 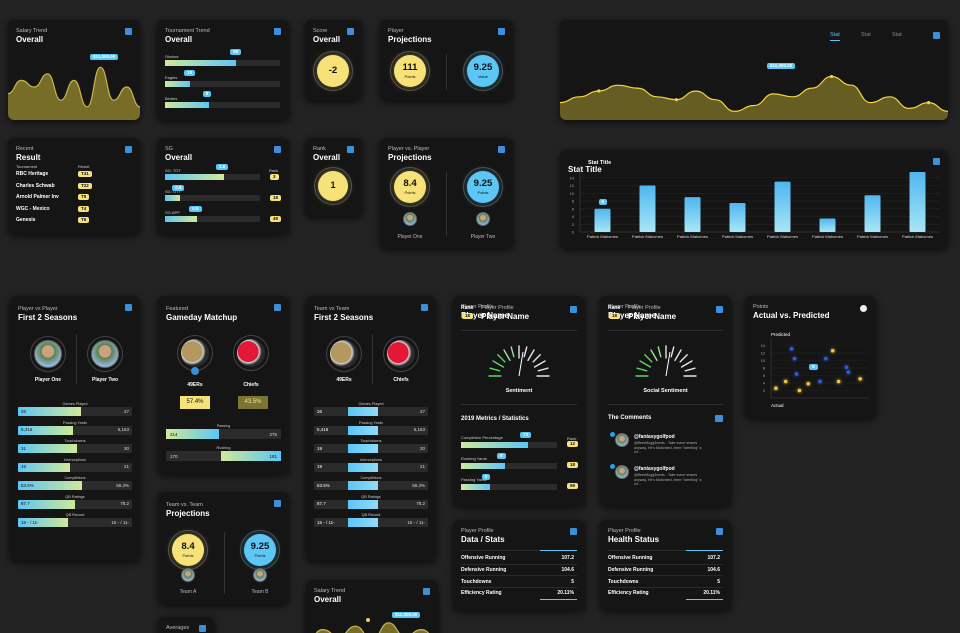 What do you see at coordinates (195, 209) in the screenshot?
I see `badge: 0.5` at bounding box center [195, 209].